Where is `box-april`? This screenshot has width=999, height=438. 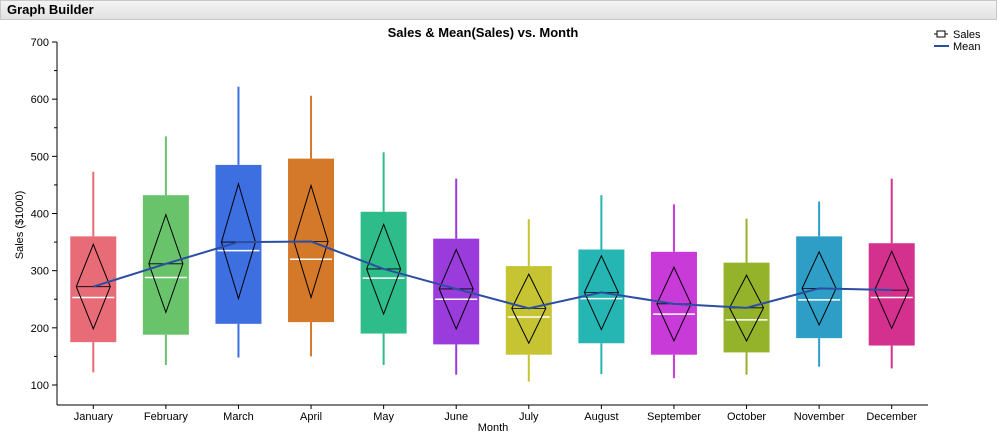 box-april is located at coordinates (311, 226).